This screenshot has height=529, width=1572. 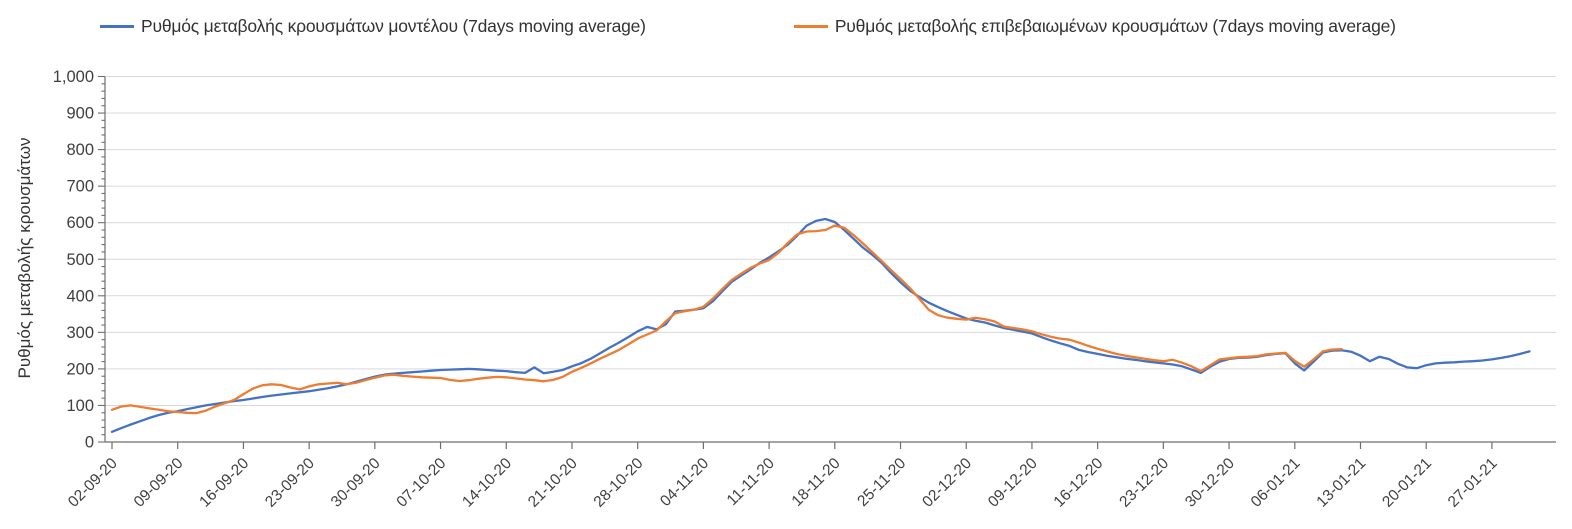 I want to click on y-axis-labels: 0 100 200 300 400 500 600 700 800 900 1,000, so click(x=73, y=260).